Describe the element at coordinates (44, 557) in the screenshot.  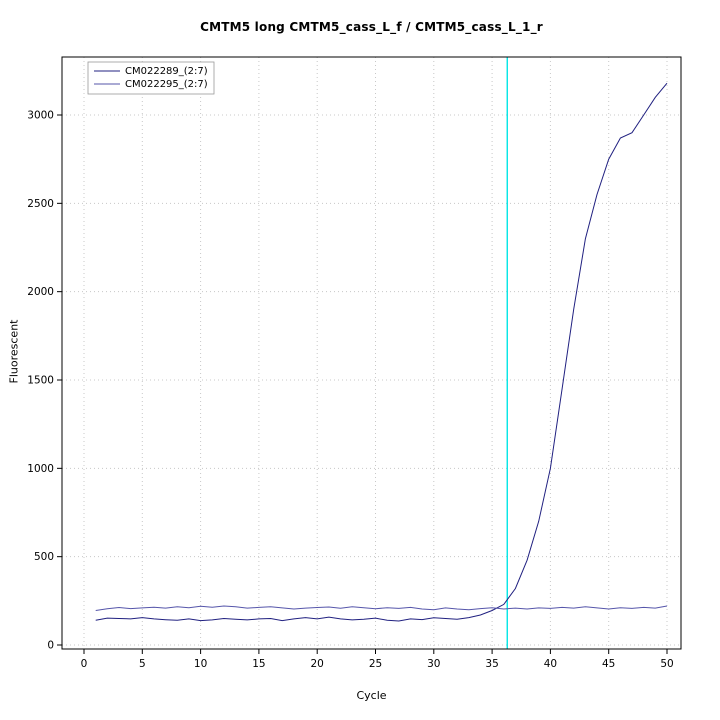
I see `y-tick-label: 500` at that location.